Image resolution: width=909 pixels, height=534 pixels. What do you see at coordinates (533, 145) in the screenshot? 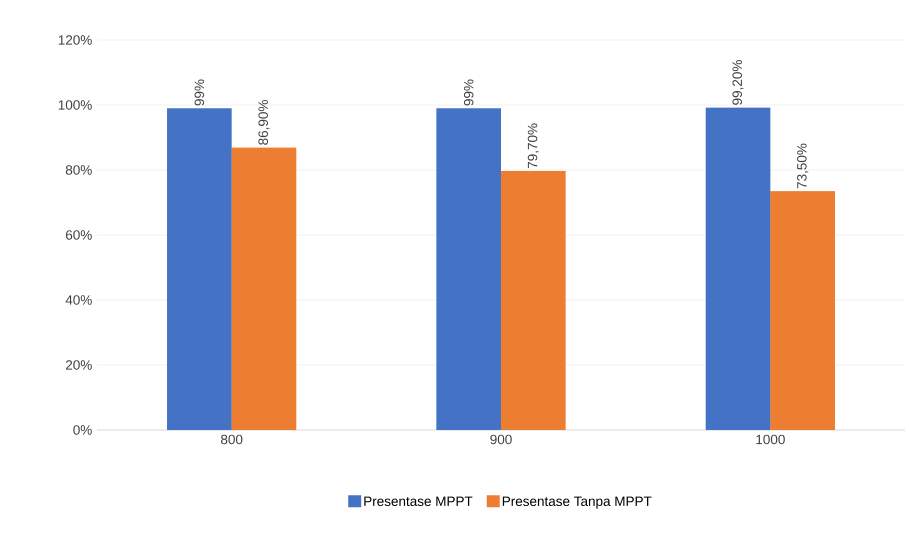
I see `data-label: 79,70%` at bounding box center [533, 145].